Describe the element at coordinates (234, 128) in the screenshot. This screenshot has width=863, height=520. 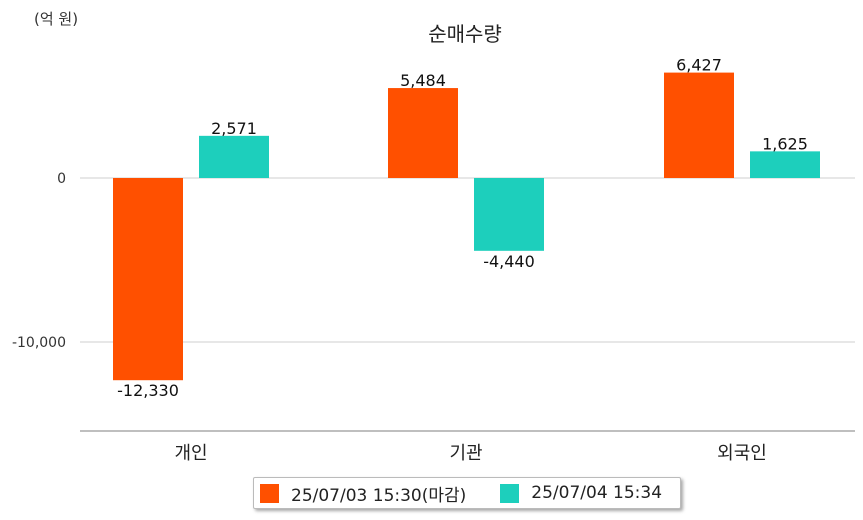
I see `data-label: 2,571` at that location.